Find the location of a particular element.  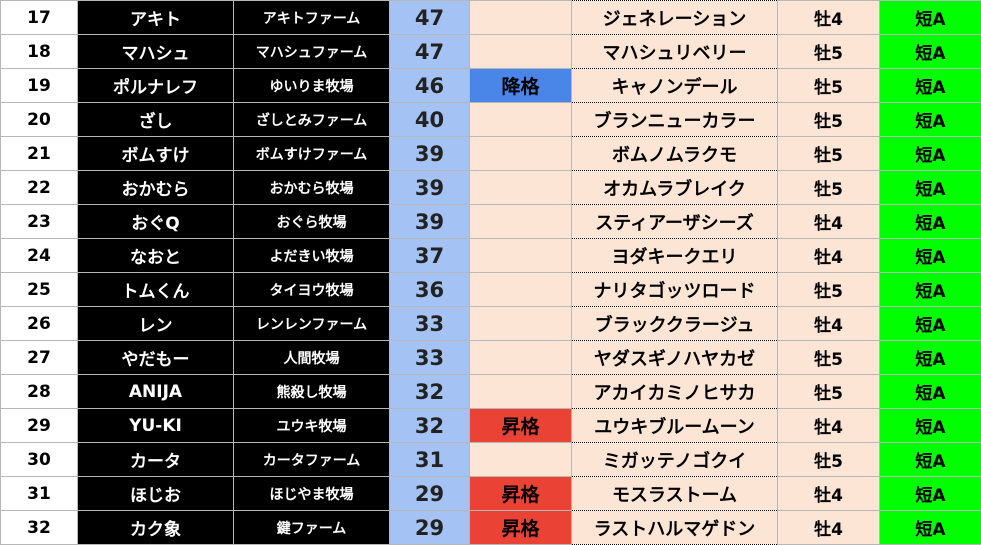

rank-cell: 22 is located at coordinates (39, 188).